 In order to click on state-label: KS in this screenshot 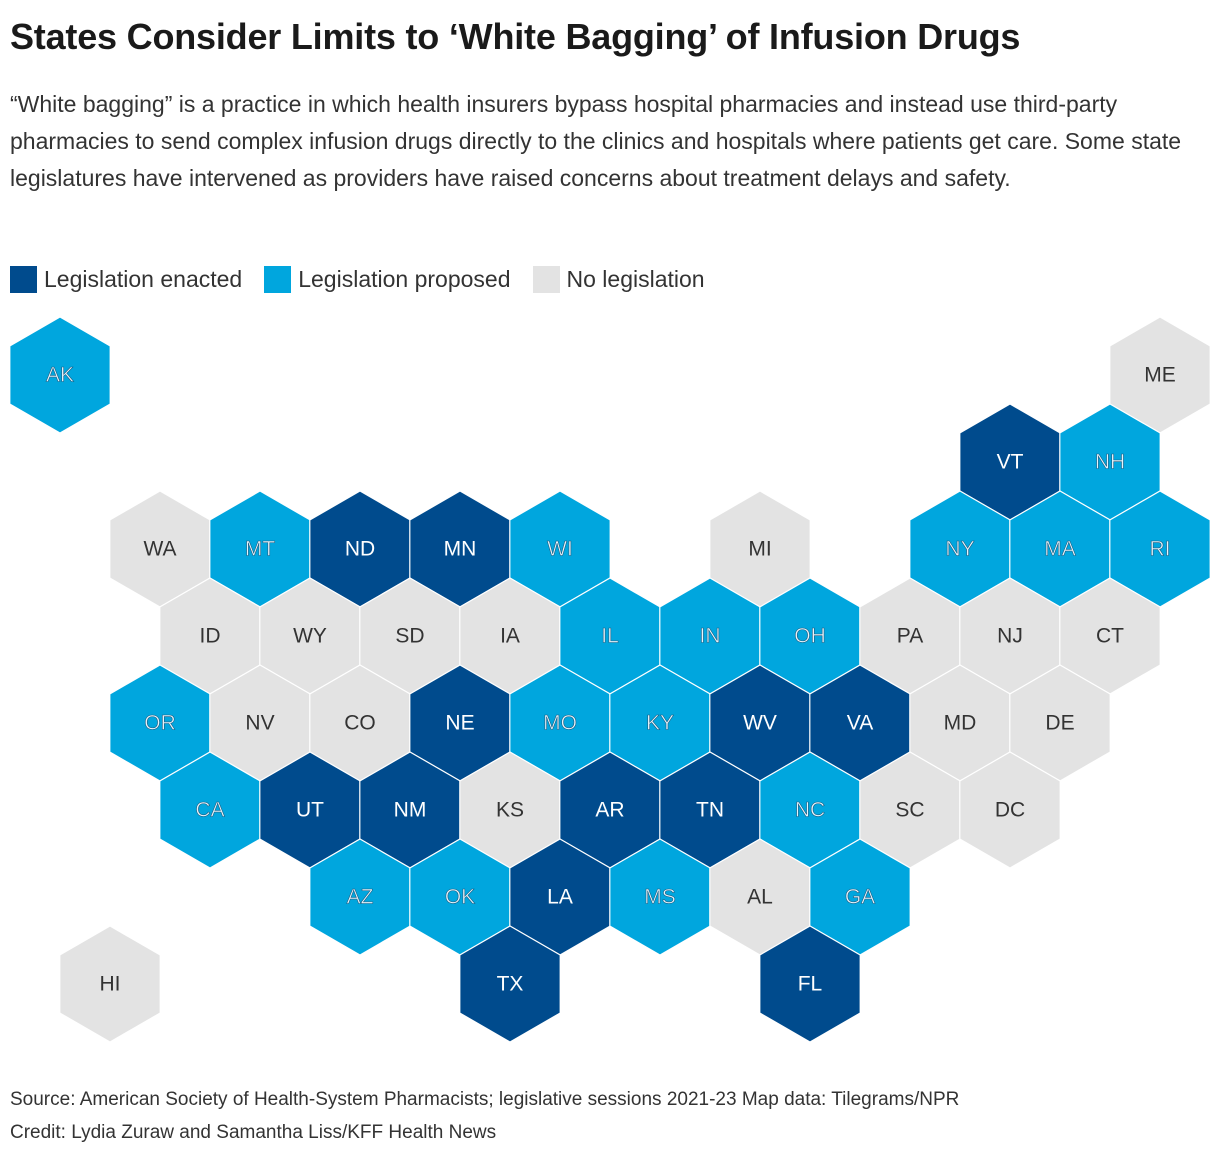, I will do `click(510, 810)`.